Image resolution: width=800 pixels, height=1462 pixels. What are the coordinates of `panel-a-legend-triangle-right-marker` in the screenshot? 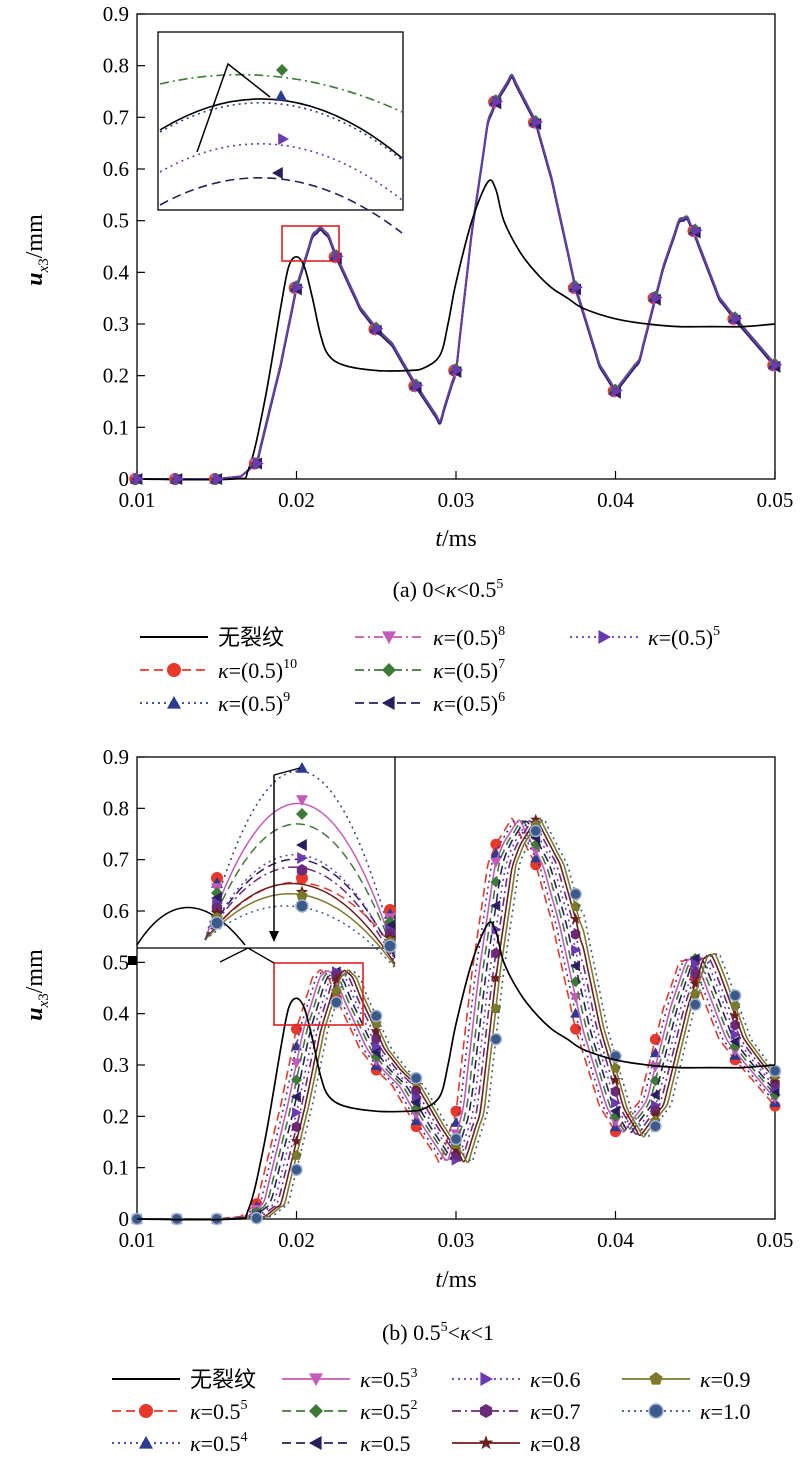 It's located at (604, 637).